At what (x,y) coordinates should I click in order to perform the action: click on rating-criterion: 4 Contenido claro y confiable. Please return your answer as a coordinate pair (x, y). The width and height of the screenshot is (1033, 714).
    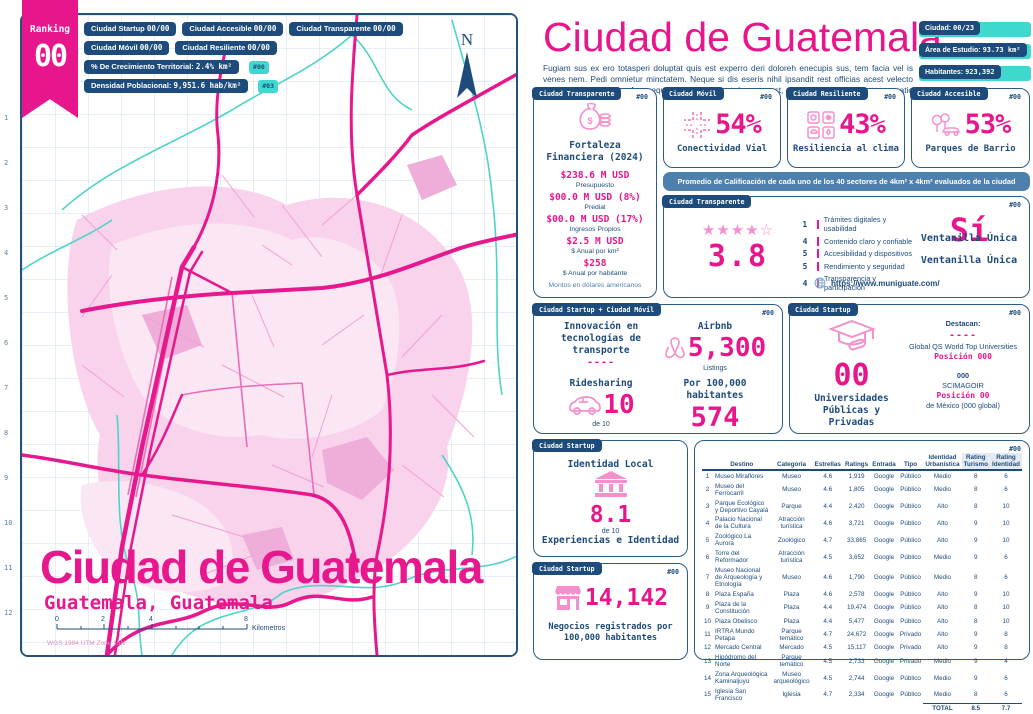
    Looking at the image, I should click on (858, 241).